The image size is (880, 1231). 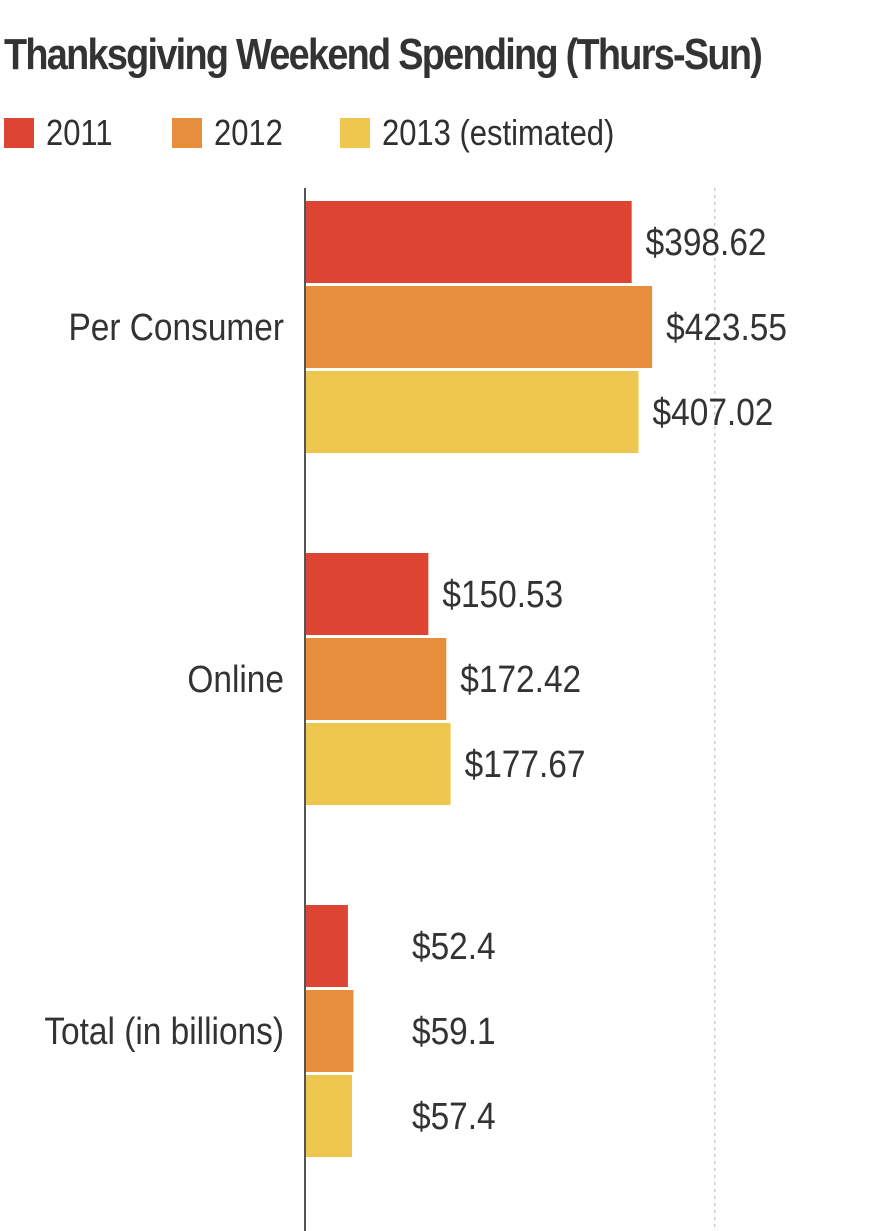 What do you see at coordinates (176, 327) in the screenshot?
I see `category-label: Per Consumer` at bounding box center [176, 327].